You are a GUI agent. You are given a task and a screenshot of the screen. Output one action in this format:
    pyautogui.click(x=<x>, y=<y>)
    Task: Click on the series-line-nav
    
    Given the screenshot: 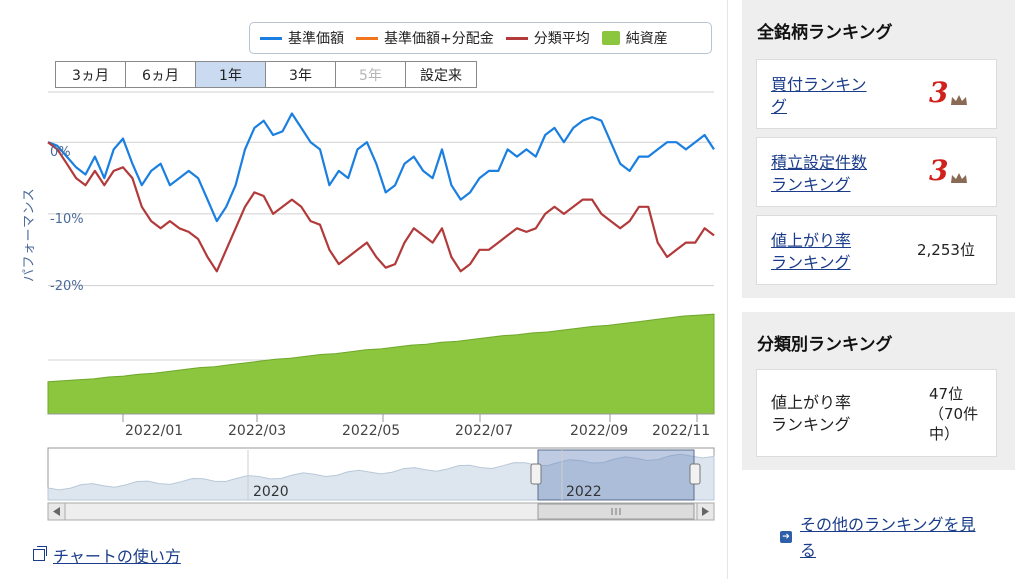 What is the action you would take?
    pyautogui.click(x=381, y=167)
    